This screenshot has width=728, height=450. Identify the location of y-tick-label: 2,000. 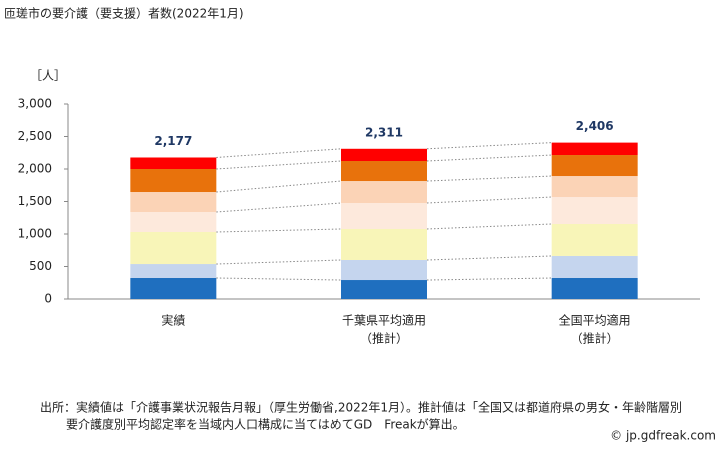
(35, 169).